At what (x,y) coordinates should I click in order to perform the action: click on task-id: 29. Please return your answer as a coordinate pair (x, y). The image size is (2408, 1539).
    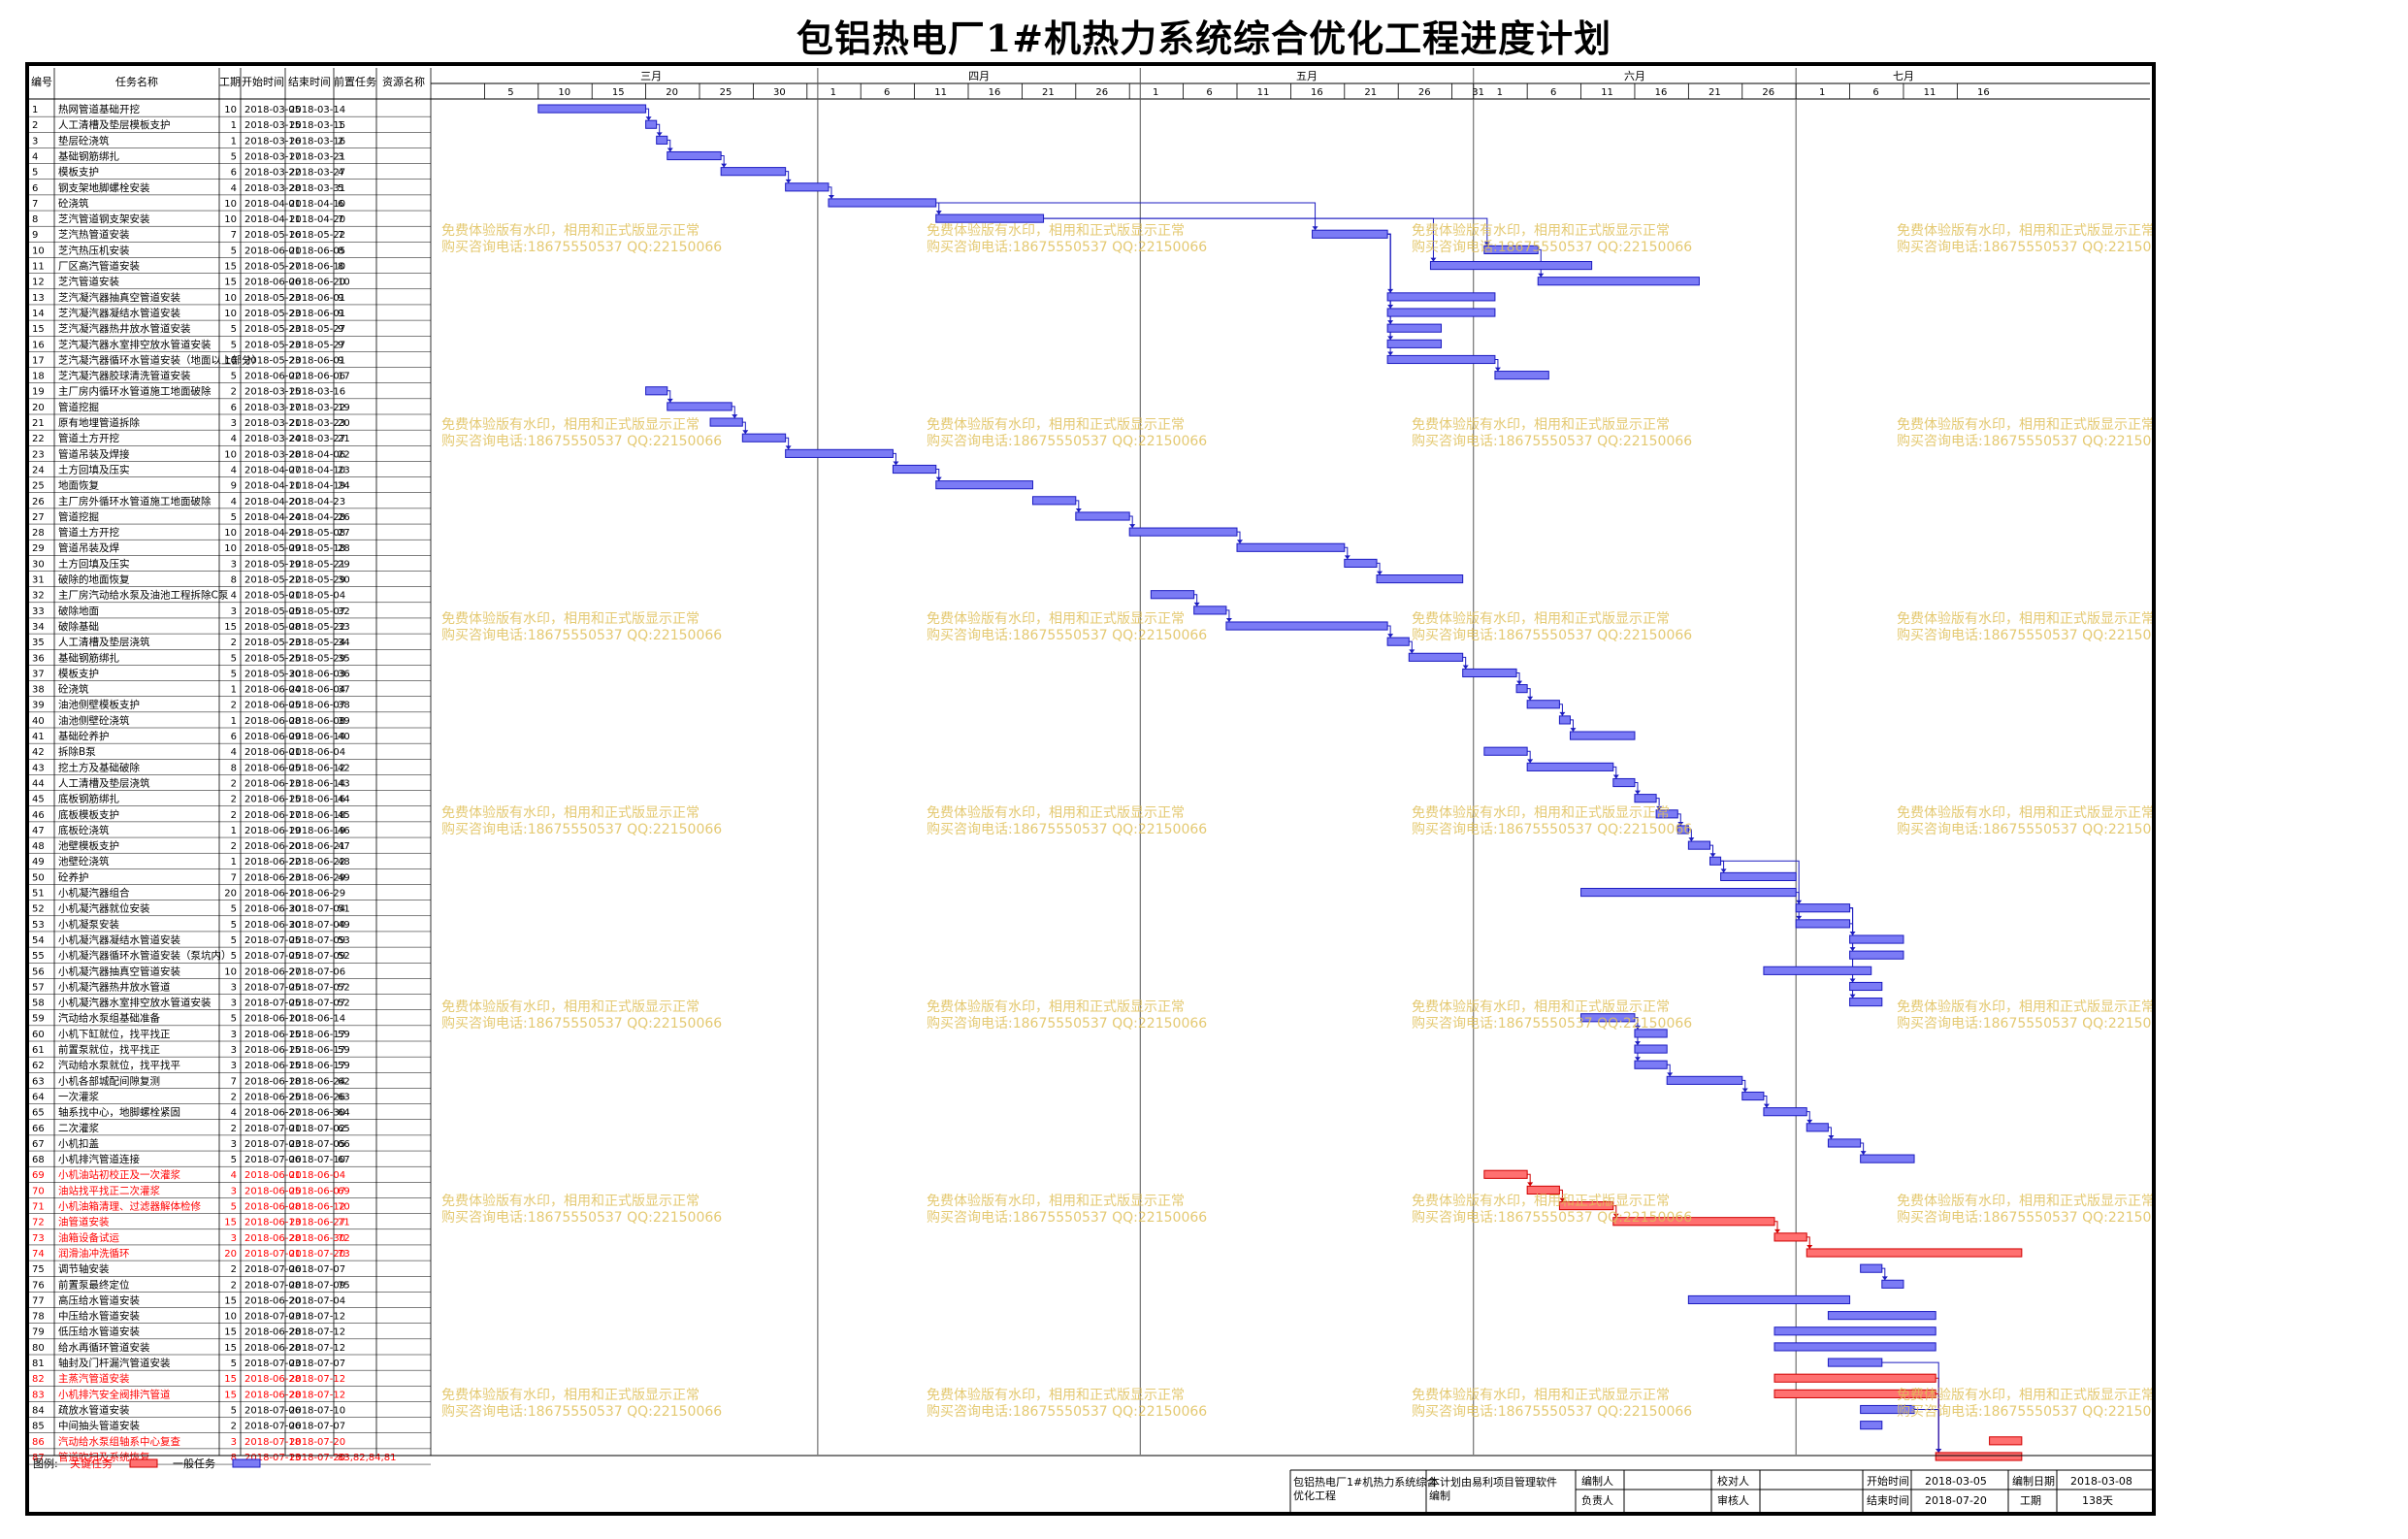
    Looking at the image, I should click on (38, 548).